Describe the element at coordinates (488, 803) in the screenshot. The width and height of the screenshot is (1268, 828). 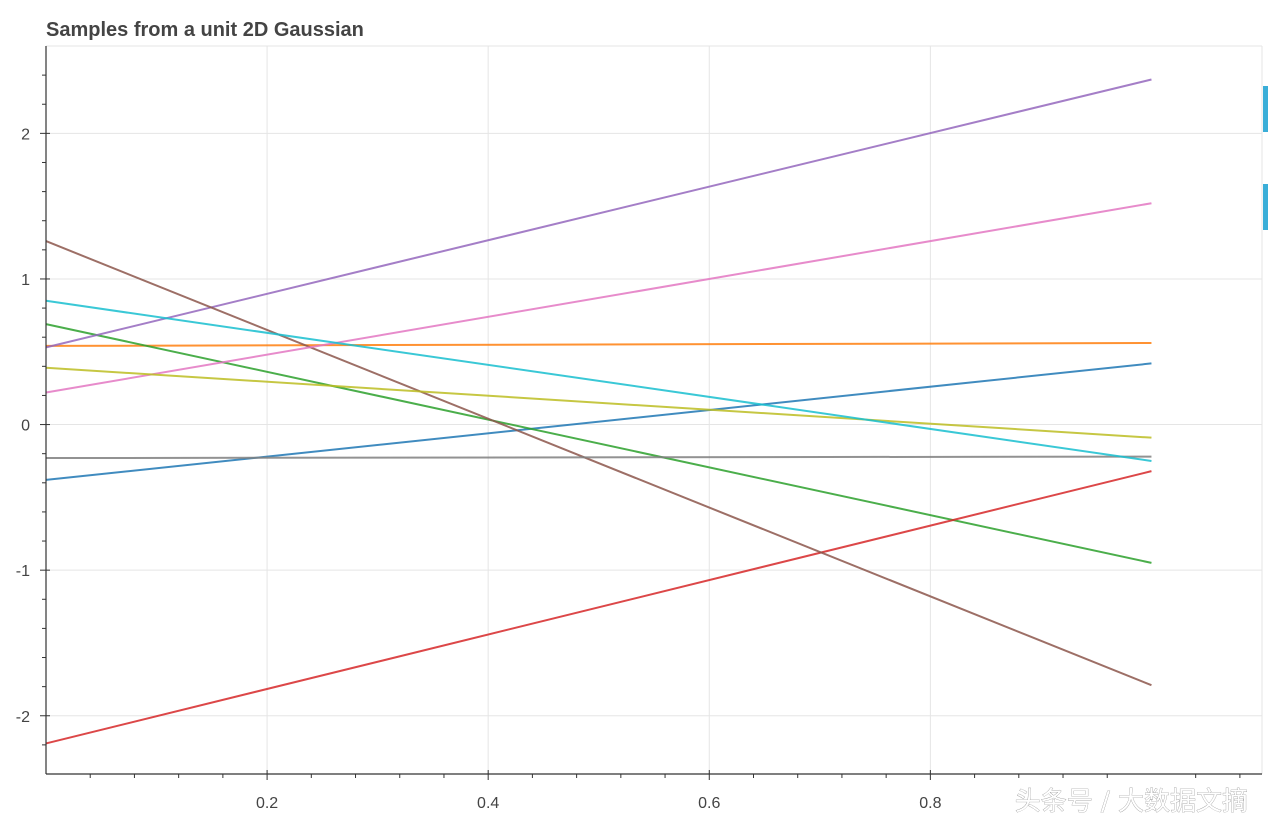
I see `x-tick-label: 0.4` at that location.